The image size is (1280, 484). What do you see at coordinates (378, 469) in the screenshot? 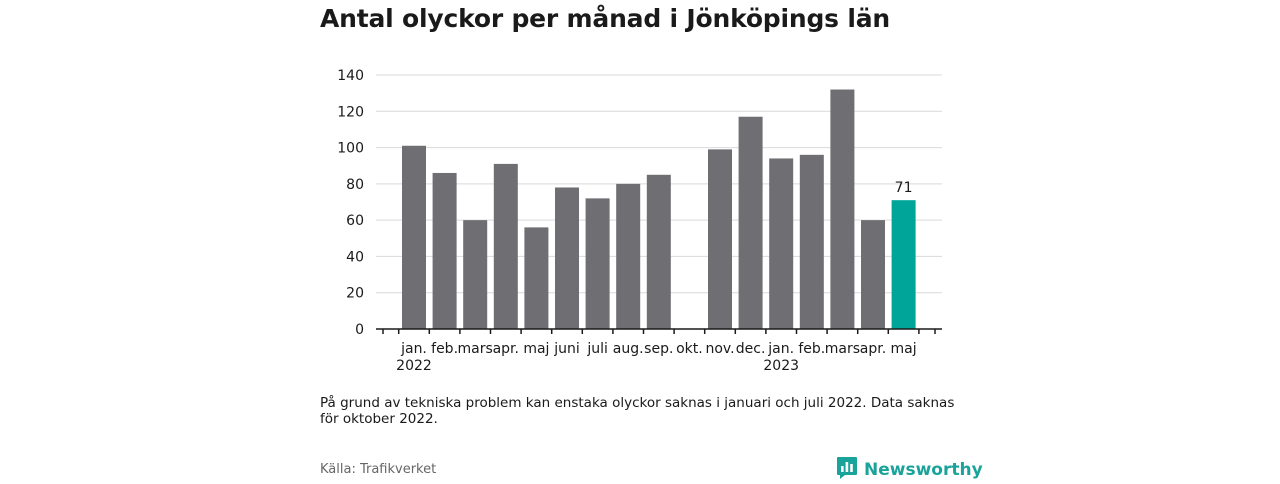
I see `source-credit: Källa: Trafikverket` at bounding box center [378, 469].